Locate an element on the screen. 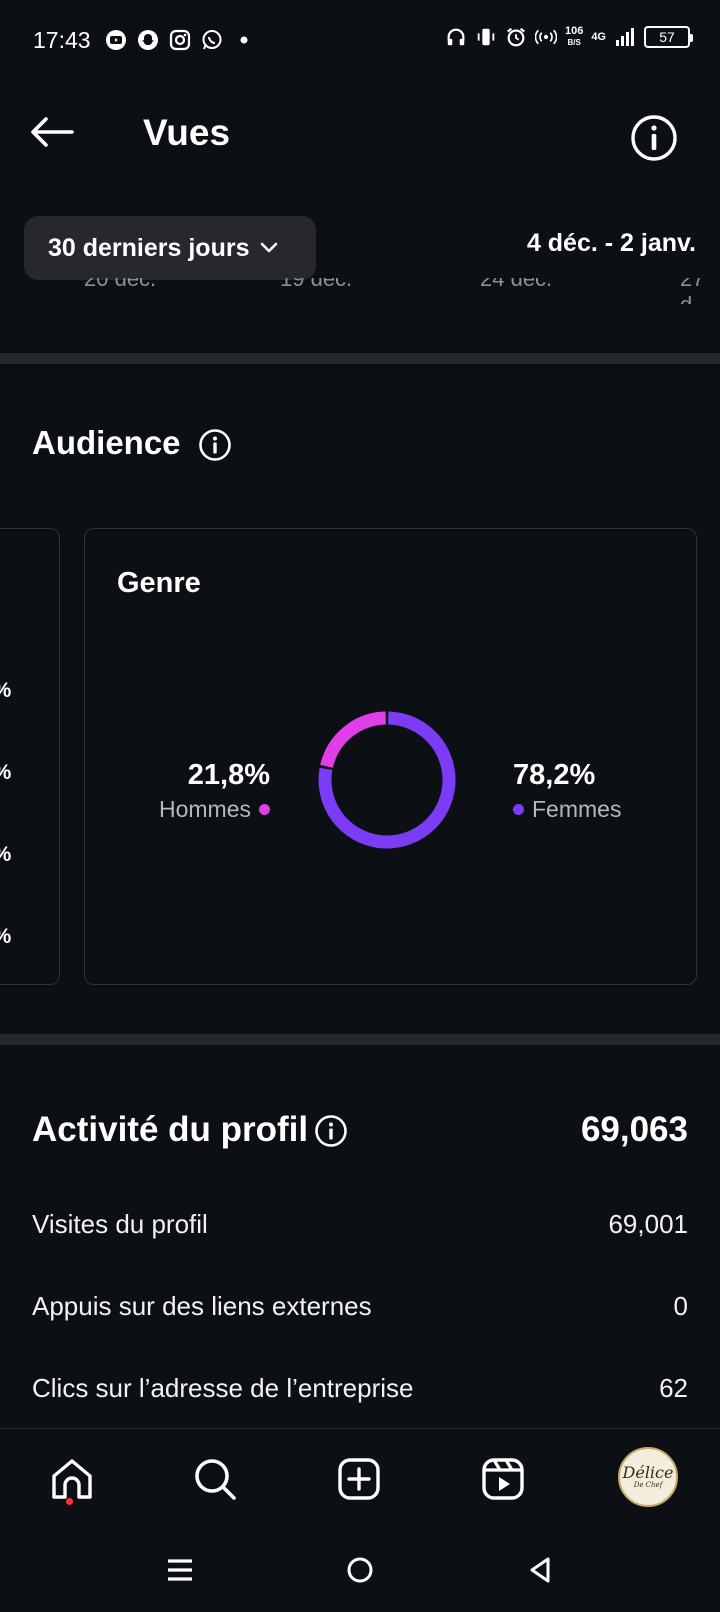 This screenshot has width=720, height=1612. notification-icons is located at coordinates (180, 40).